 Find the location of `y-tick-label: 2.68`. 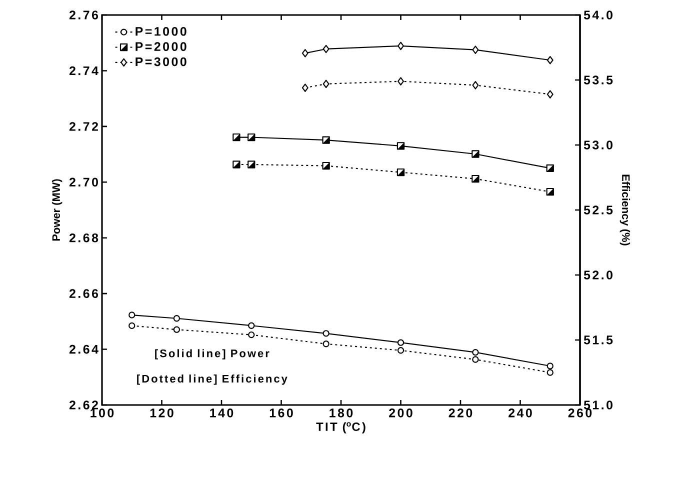

y-tick-label: 2.68 is located at coordinates (83, 237).